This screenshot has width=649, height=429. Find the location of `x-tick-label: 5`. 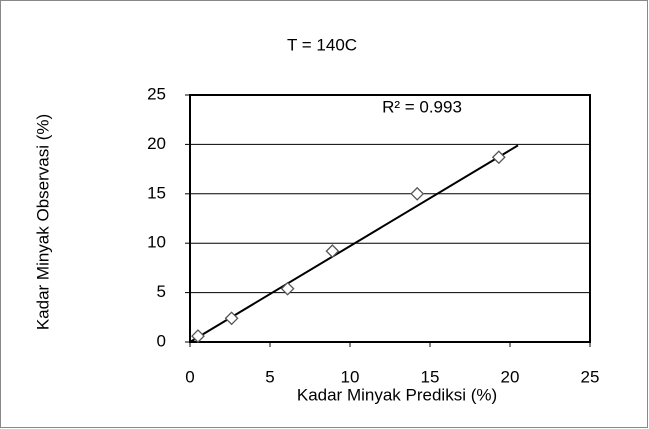

x-tick-label: 5 is located at coordinates (269, 376).